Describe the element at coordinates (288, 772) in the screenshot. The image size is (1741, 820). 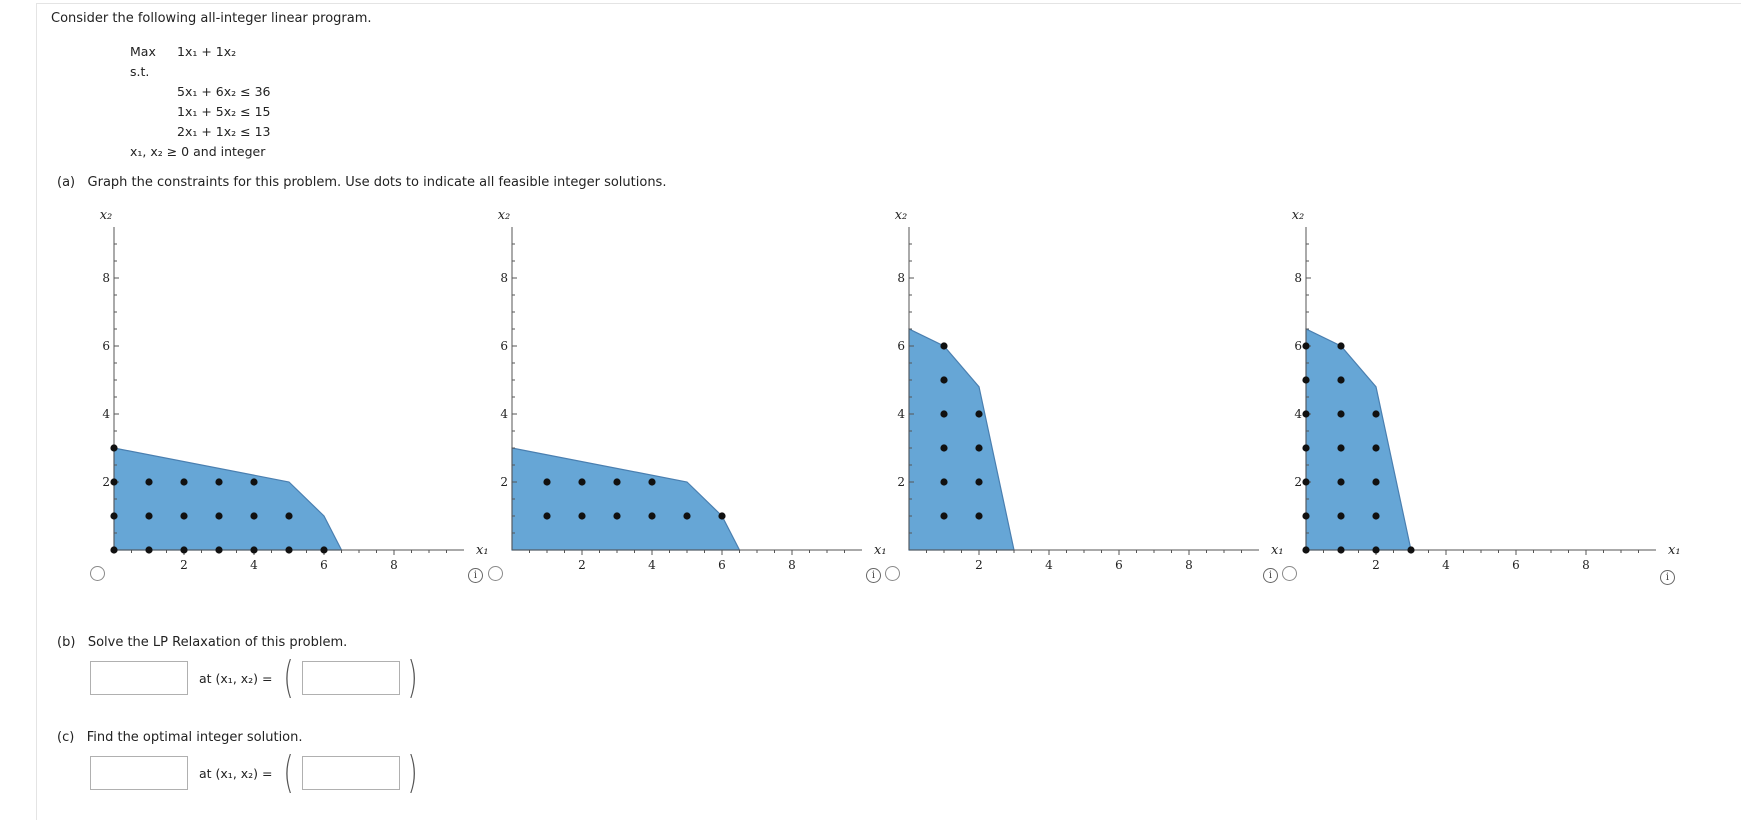
I see `open-paren: (` at that location.